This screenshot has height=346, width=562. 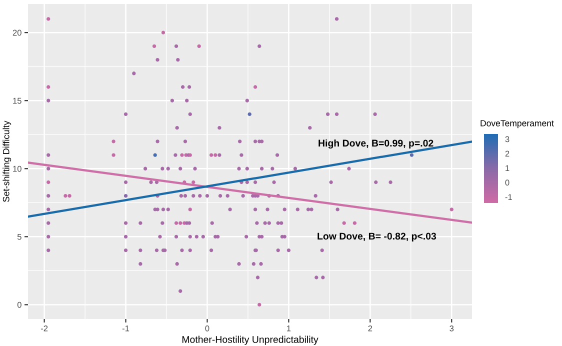 What do you see at coordinates (289, 329) in the screenshot?
I see `x-tick-label: 1` at bounding box center [289, 329].